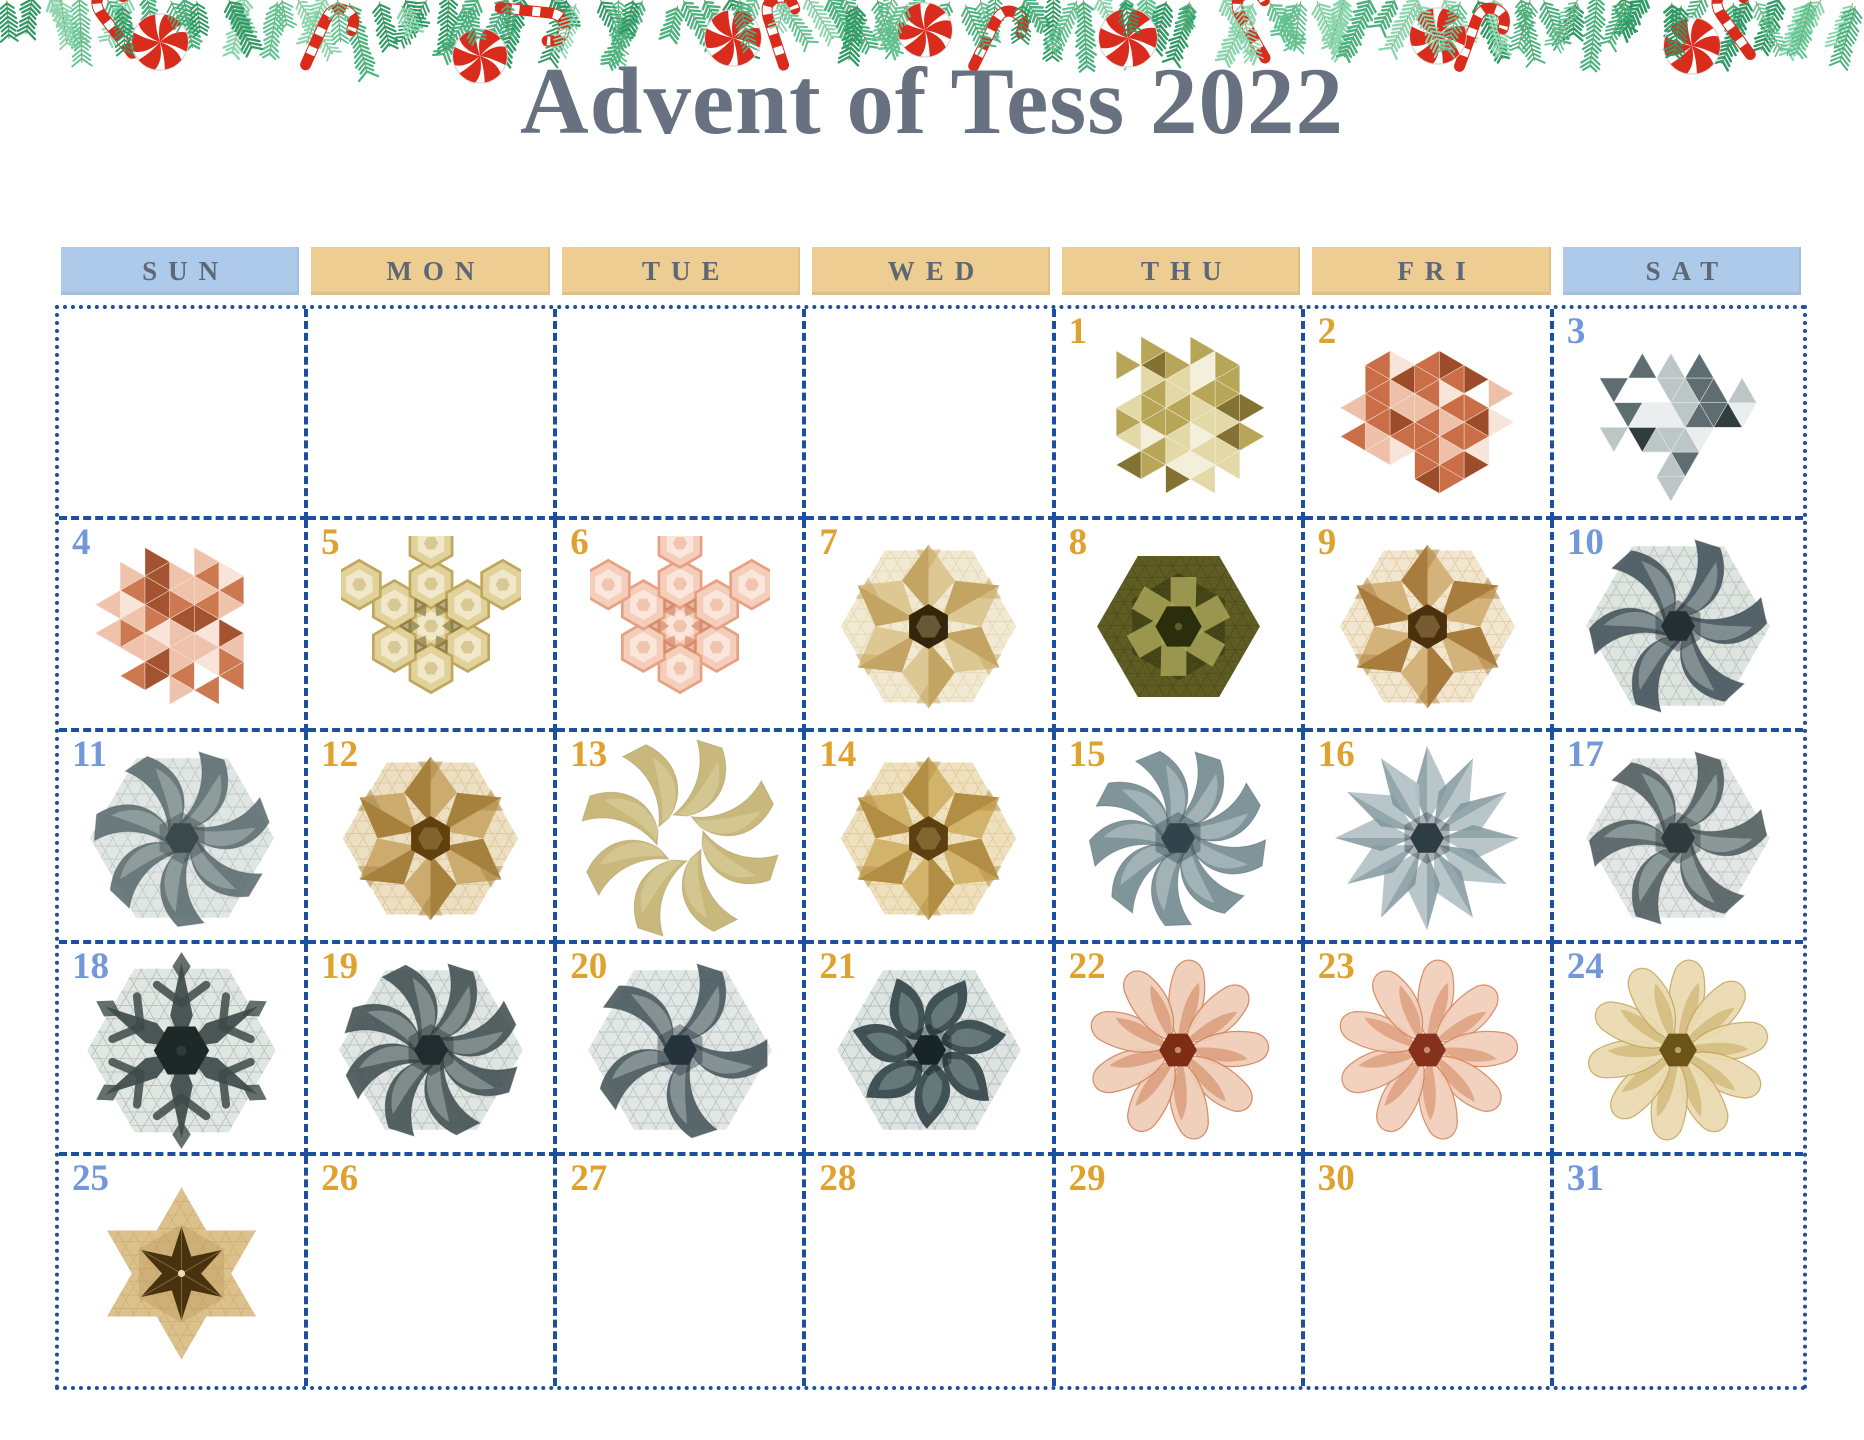 The height and width of the screenshot is (1440, 1864). What do you see at coordinates (1078, 331) in the screenshot?
I see `day-number: 1` at bounding box center [1078, 331].